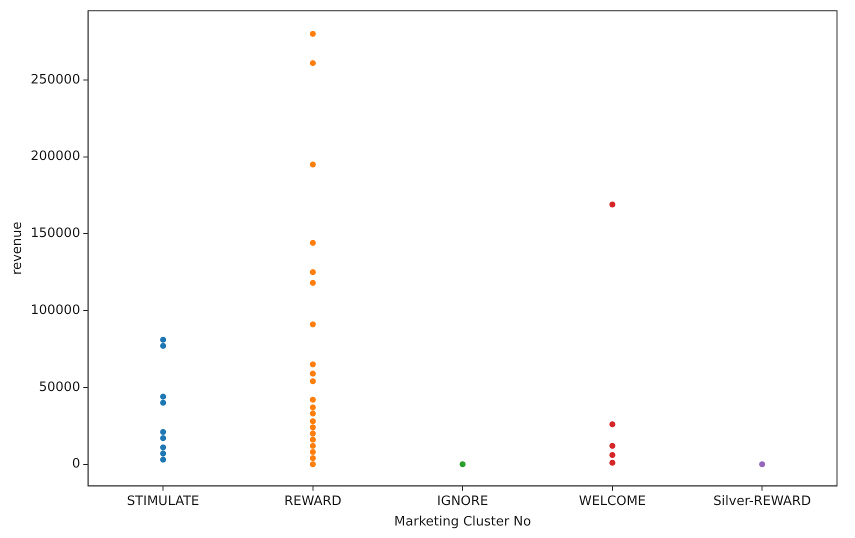 The image size is (855, 538). Describe the element at coordinates (163, 501) in the screenshot. I see `x-tick-label: STIMULATE` at that location.